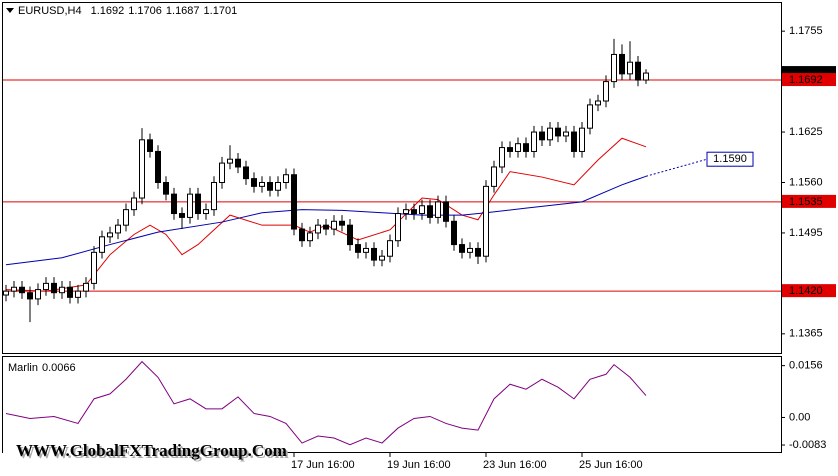 This screenshot has width=838, height=476. I want to click on x-tick-label: 17 Jun 16:00, so click(323, 465).